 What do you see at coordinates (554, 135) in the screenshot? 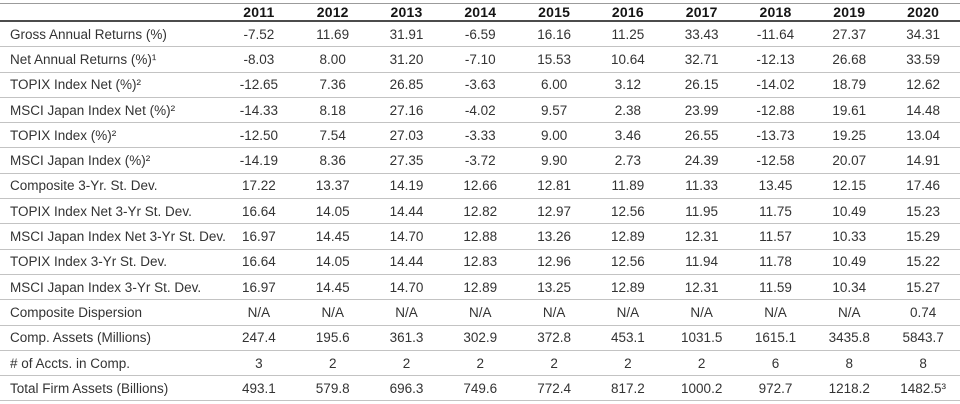
I see `value-cell: 9.00` at bounding box center [554, 135].